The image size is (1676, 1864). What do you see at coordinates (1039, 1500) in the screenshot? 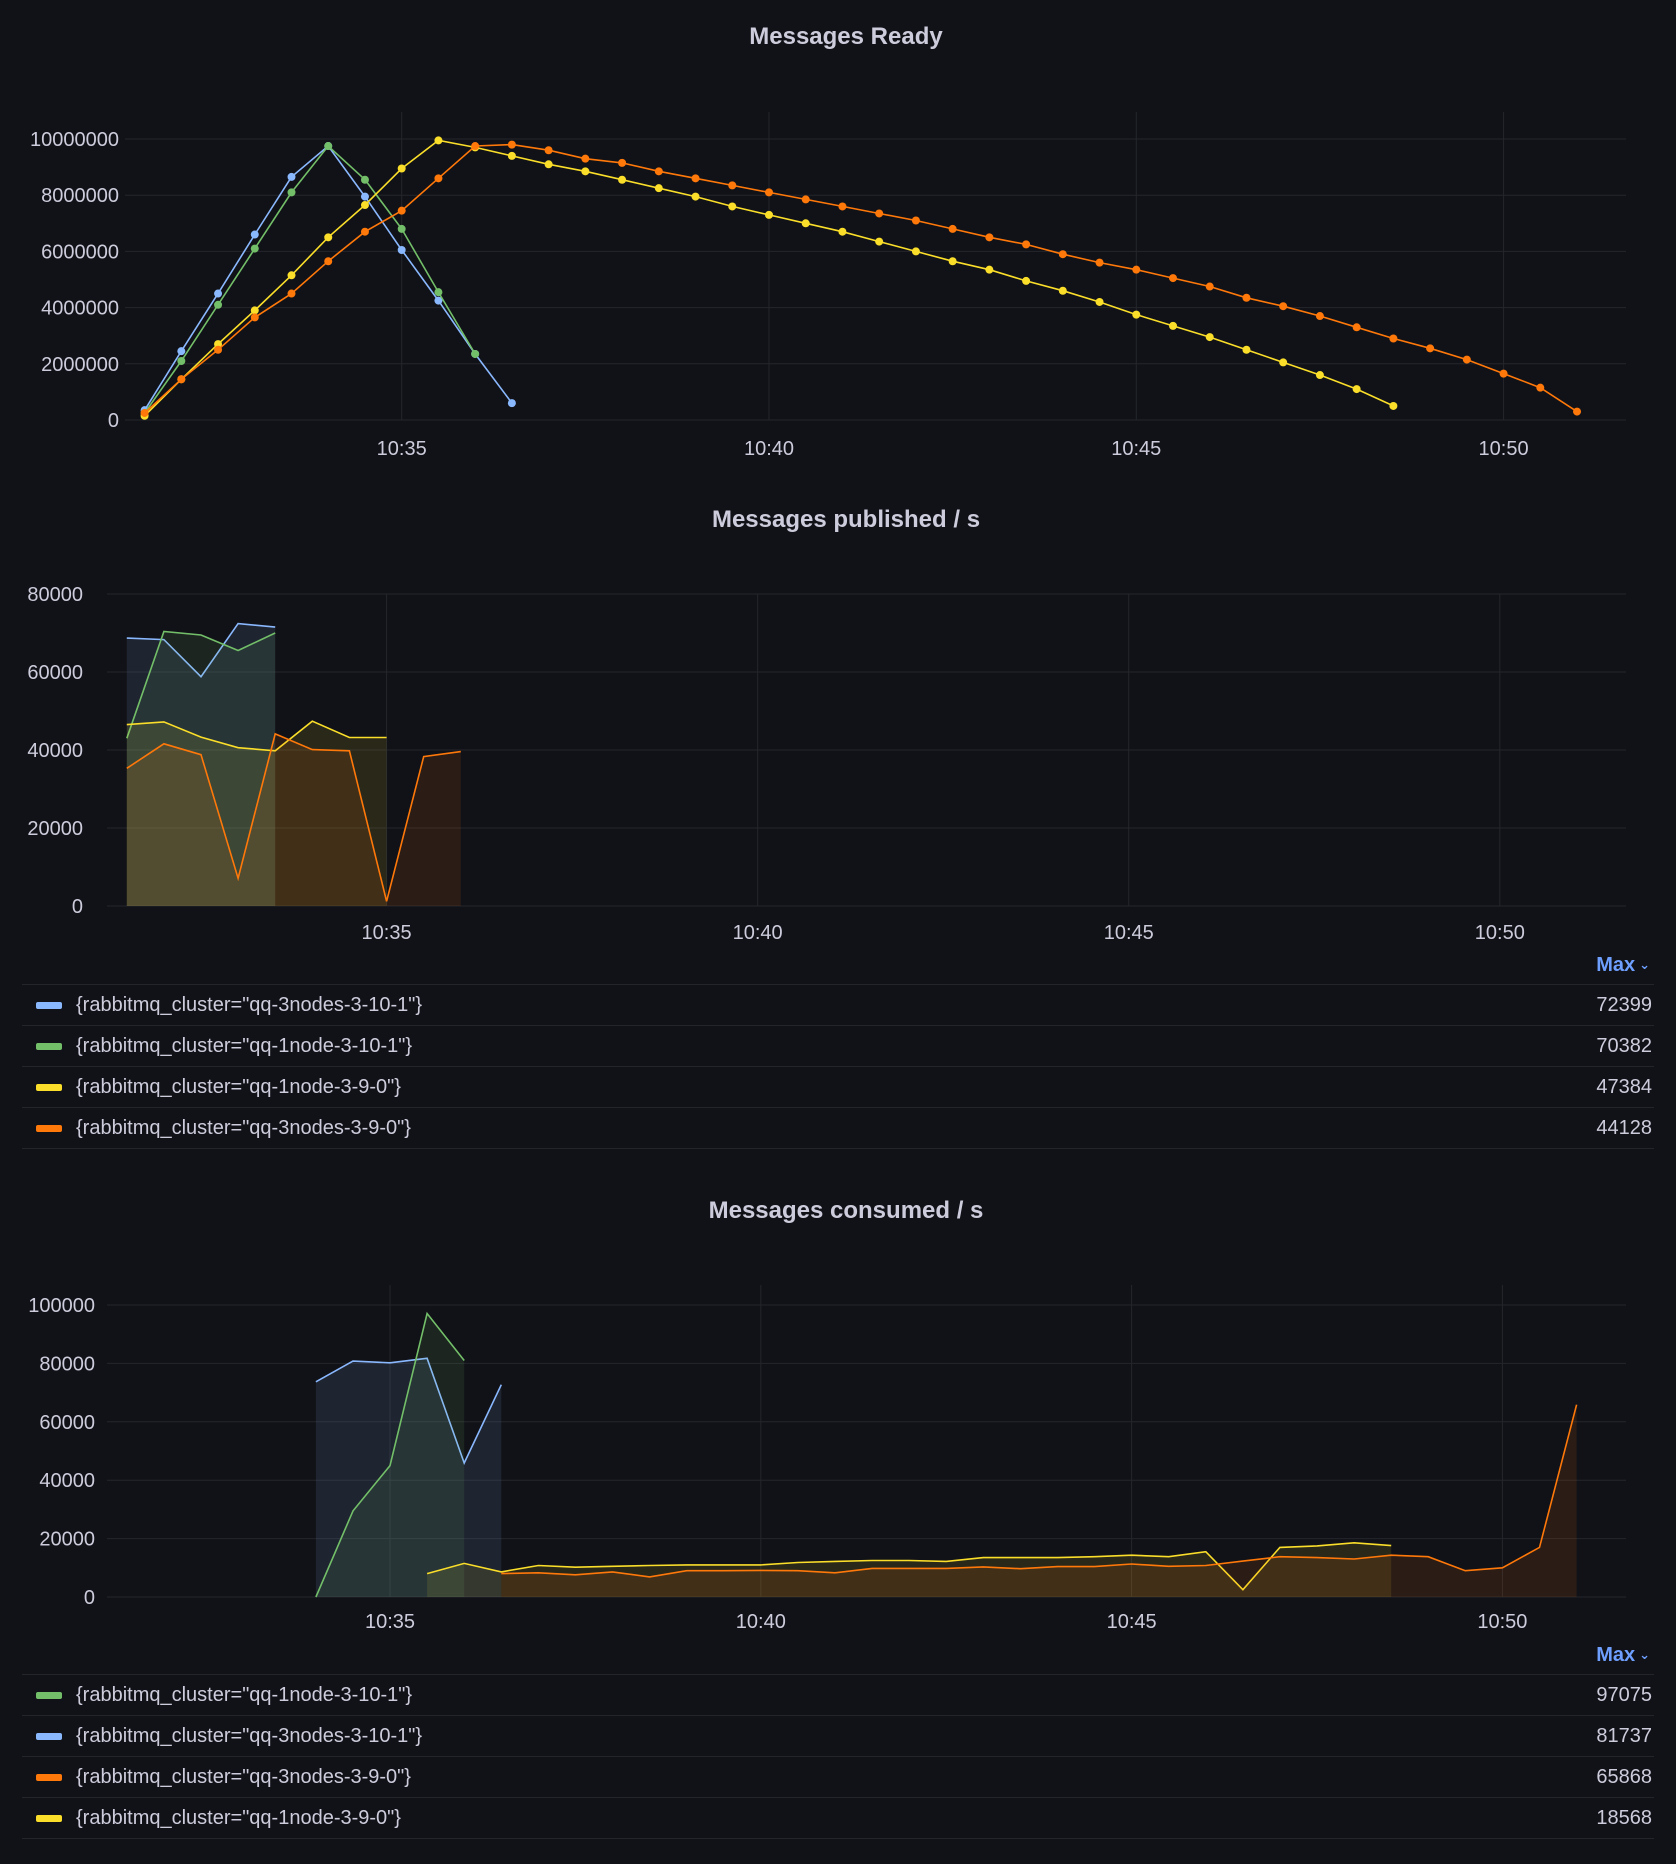
I see `series-area-orange` at bounding box center [1039, 1500].